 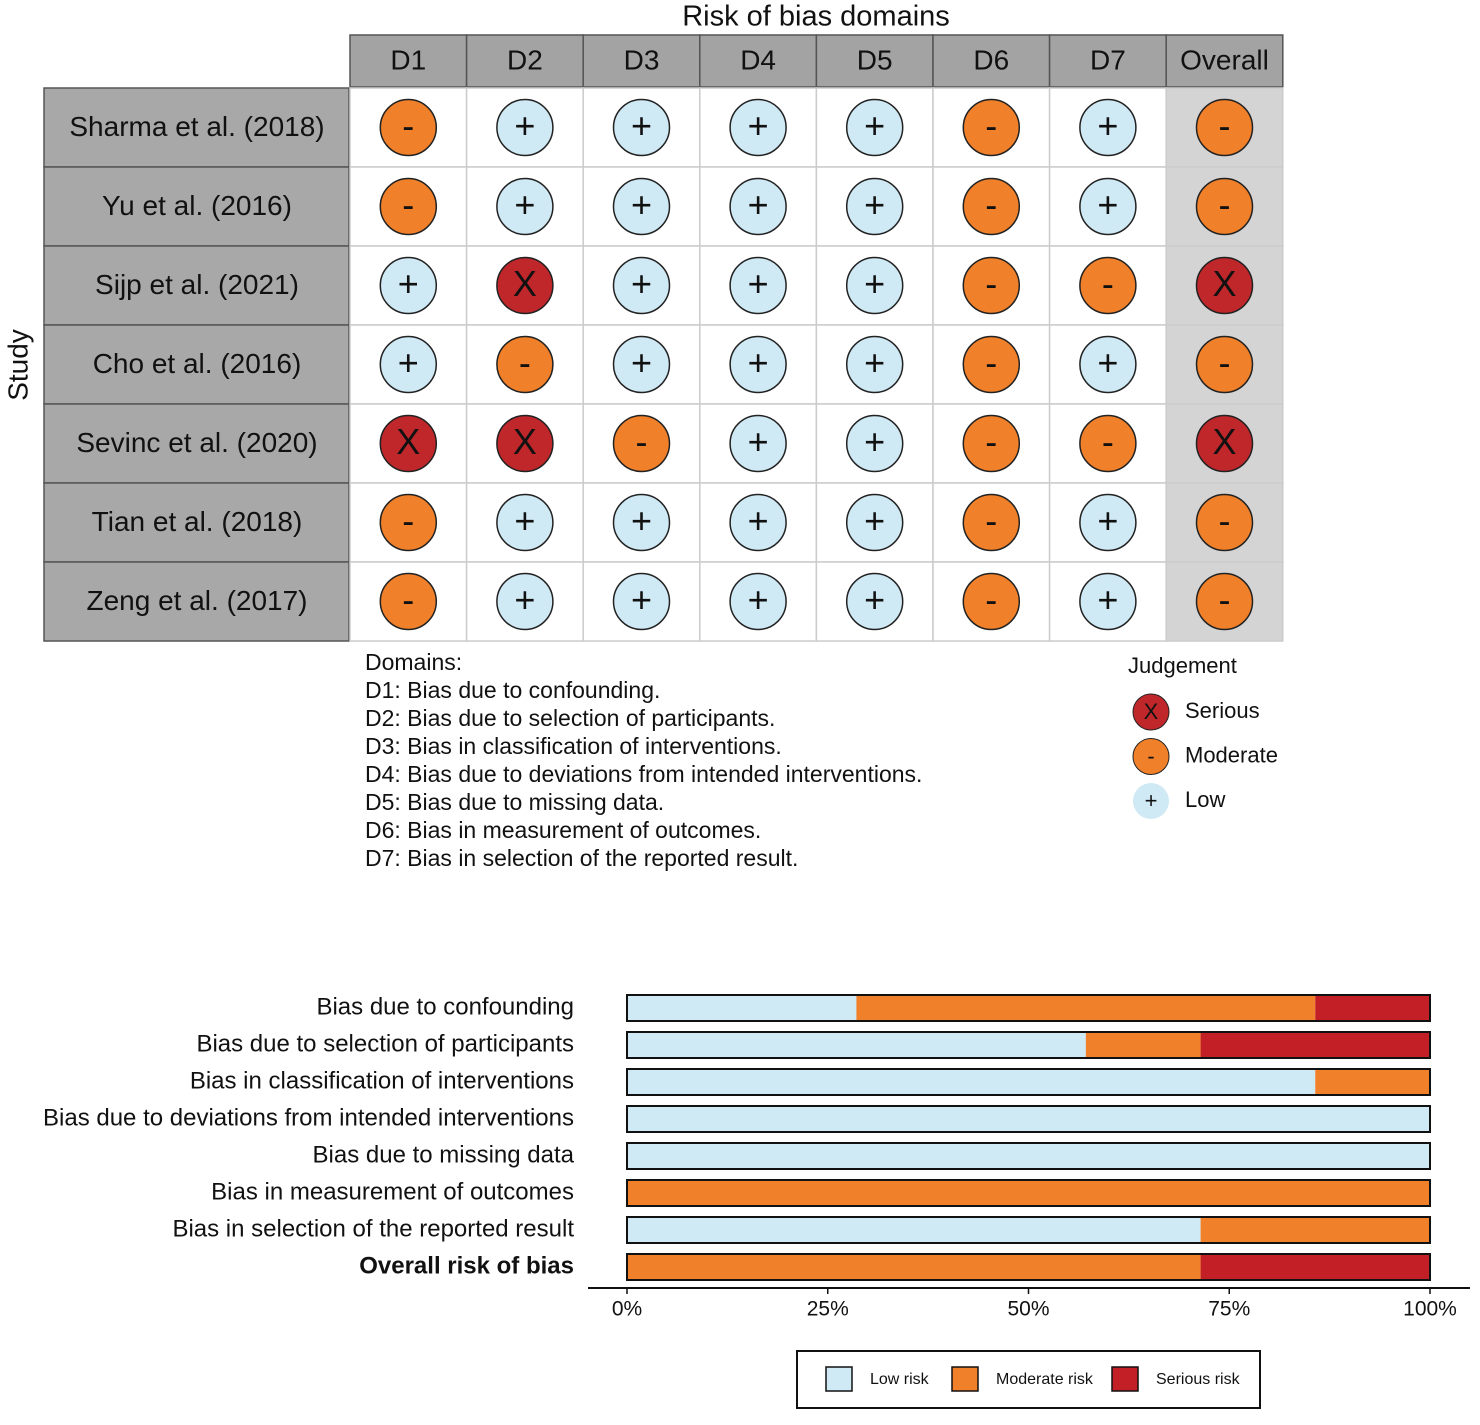 What do you see at coordinates (828, 1309) in the screenshot?
I see `x-tick-label: 25%` at bounding box center [828, 1309].